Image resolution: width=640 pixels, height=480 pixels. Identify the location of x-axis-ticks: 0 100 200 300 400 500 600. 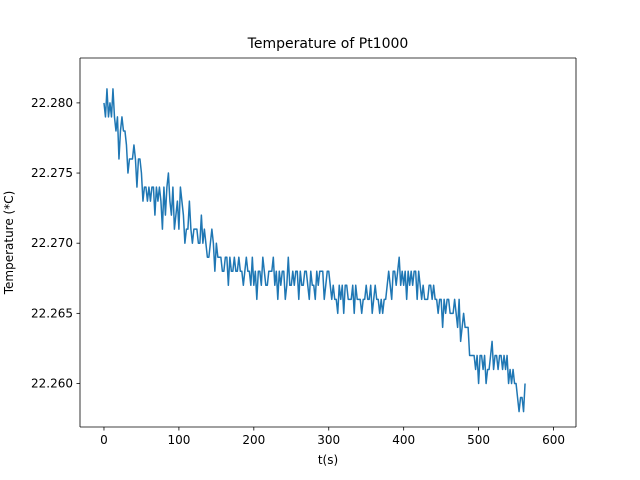
(332, 437).